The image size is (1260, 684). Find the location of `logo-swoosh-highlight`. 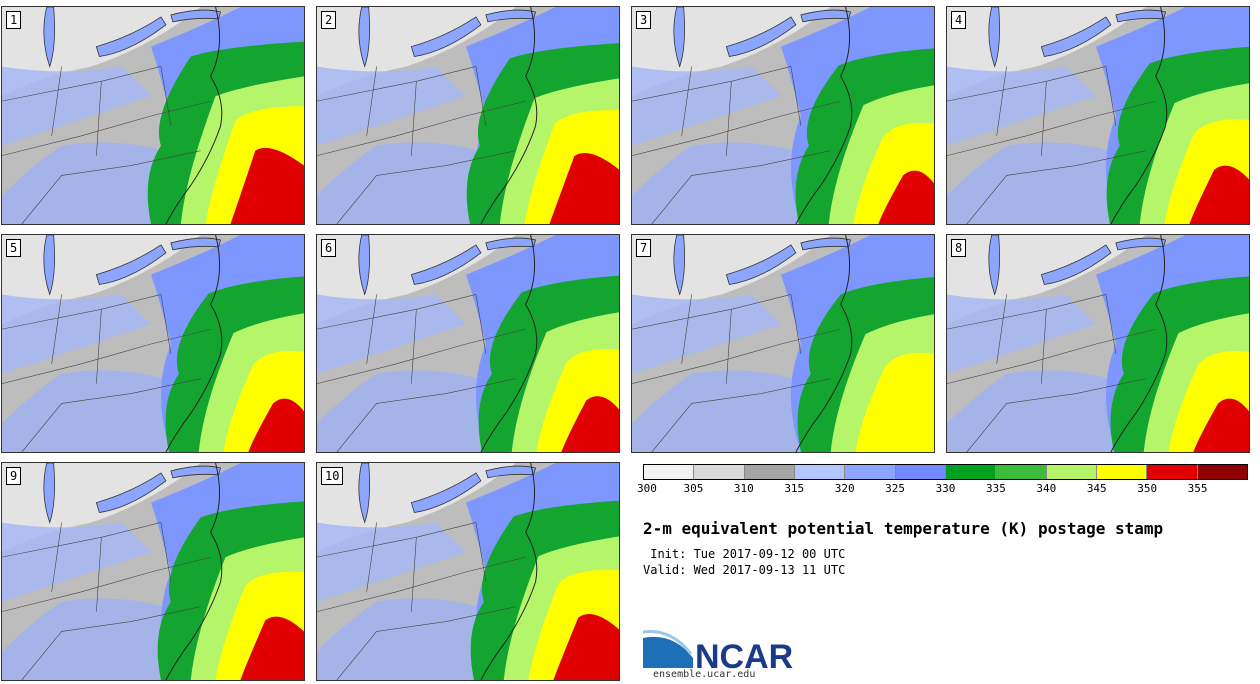

logo-swoosh-highlight is located at coordinates (668, 642).